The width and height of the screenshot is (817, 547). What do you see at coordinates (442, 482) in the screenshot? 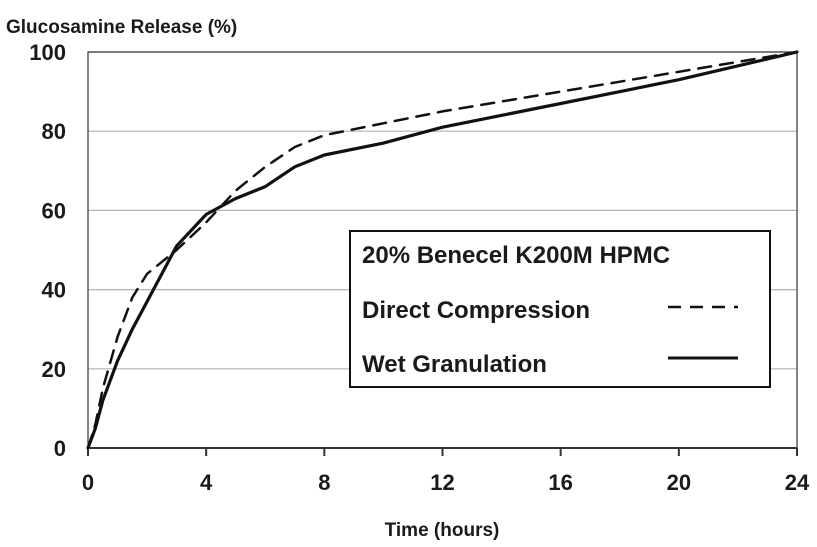
I see `x-tick-label-12: 12` at bounding box center [442, 482].